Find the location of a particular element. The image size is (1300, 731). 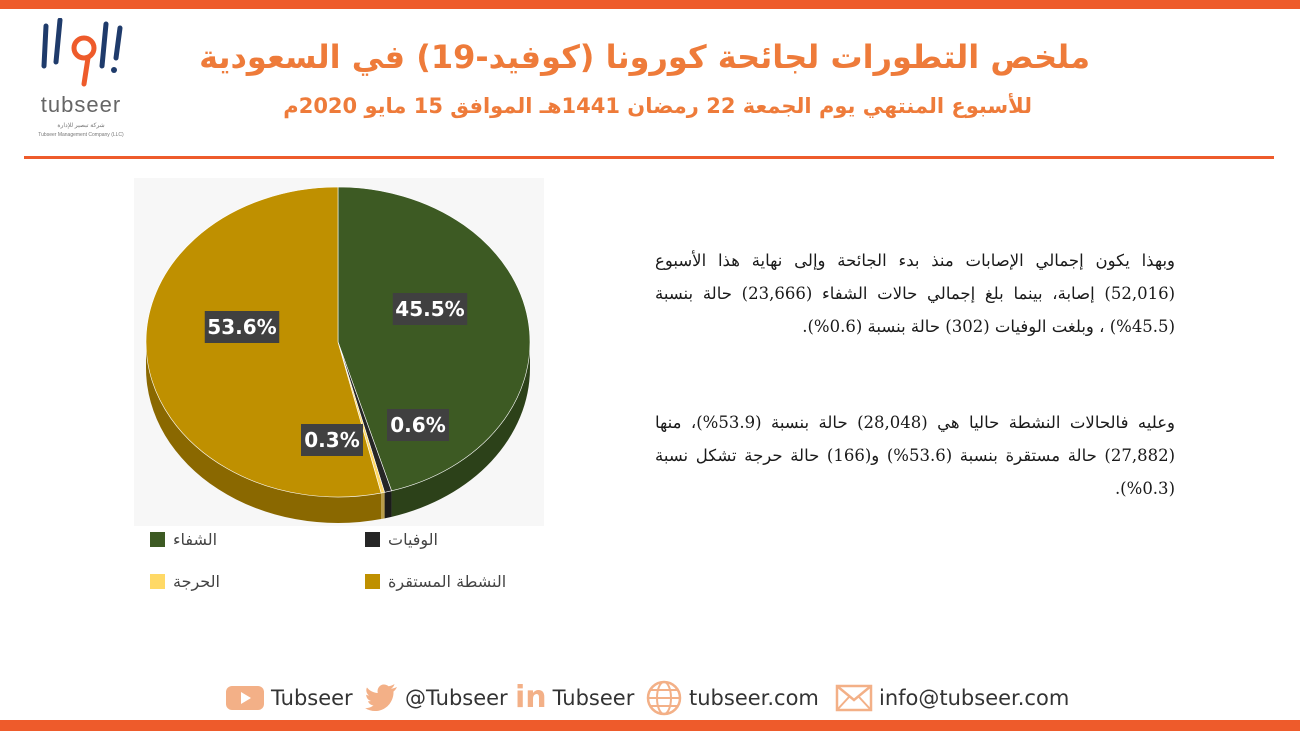

pie-label-1: 0.6% is located at coordinates (418, 425).